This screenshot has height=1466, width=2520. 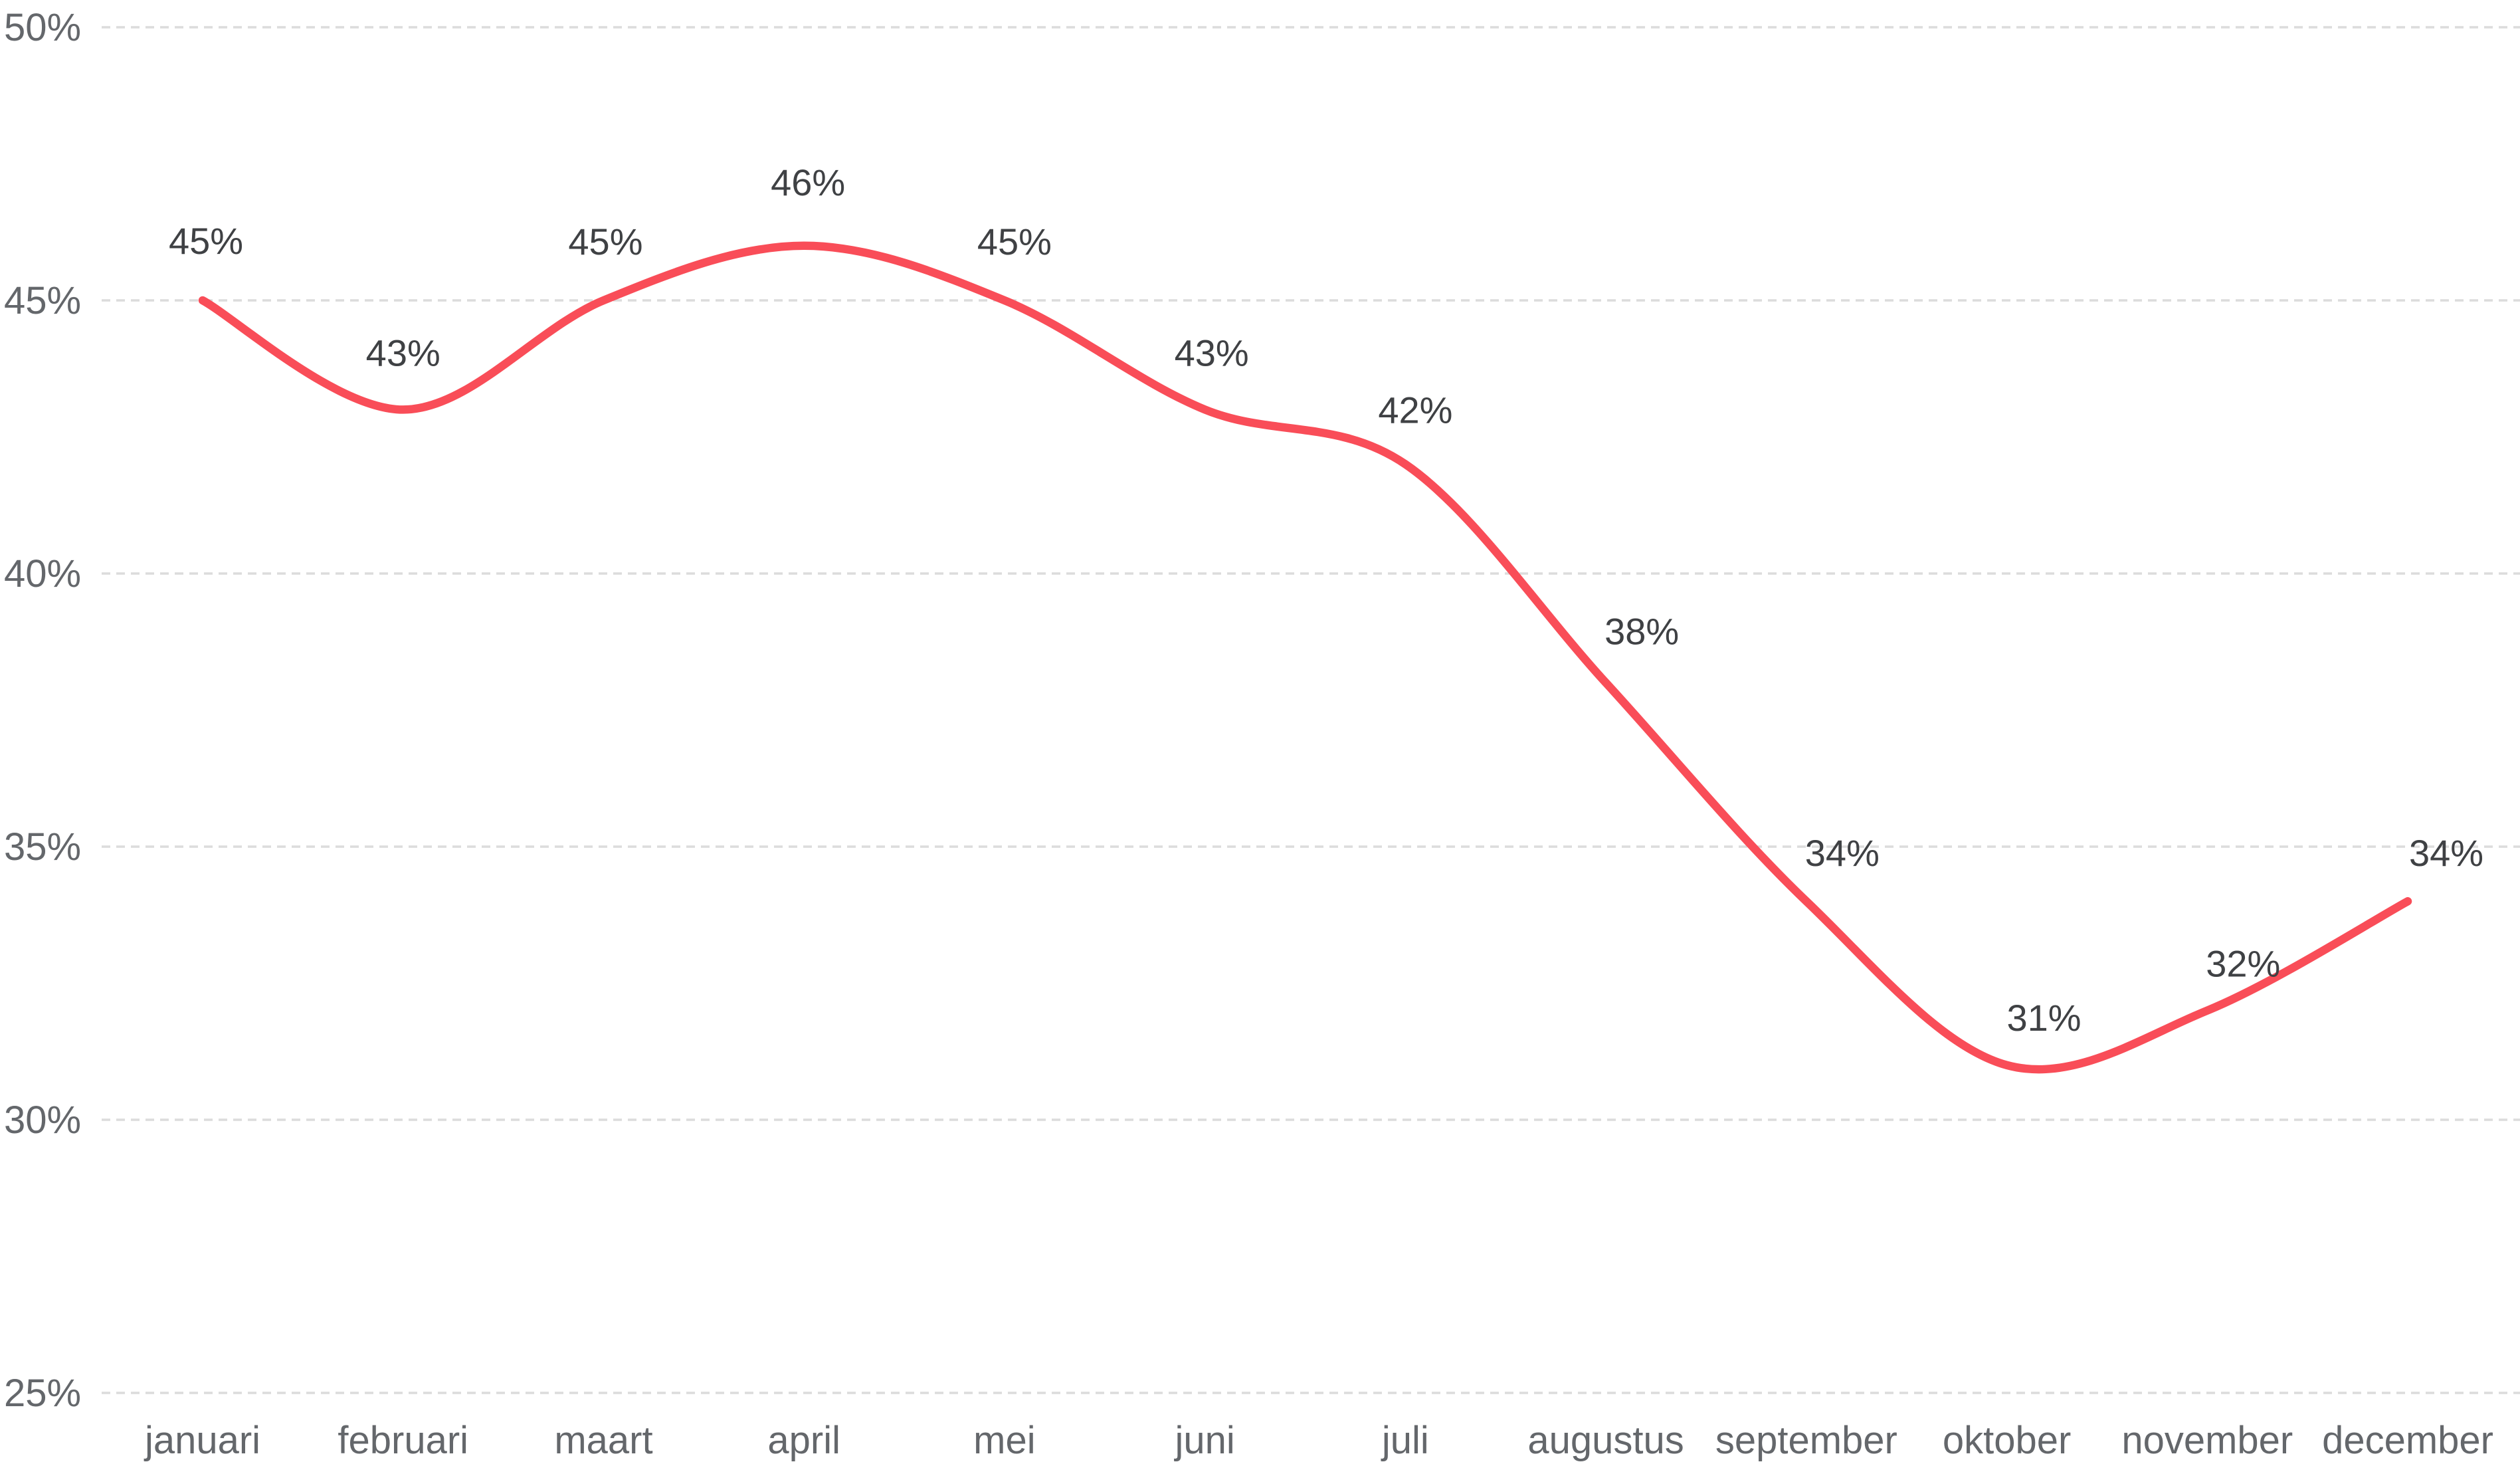 What do you see at coordinates (603, 1440) in the screenshot?
I see `x-axis-label-maart: maart` at bounding box center [603, 1440].